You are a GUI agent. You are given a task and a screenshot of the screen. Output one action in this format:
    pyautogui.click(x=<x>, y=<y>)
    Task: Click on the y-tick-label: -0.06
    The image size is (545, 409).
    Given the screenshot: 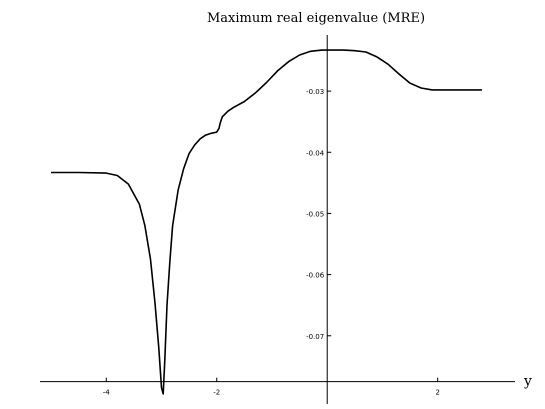 What is the action you would take?
    pyautogui.click(x=315, y=276)
    